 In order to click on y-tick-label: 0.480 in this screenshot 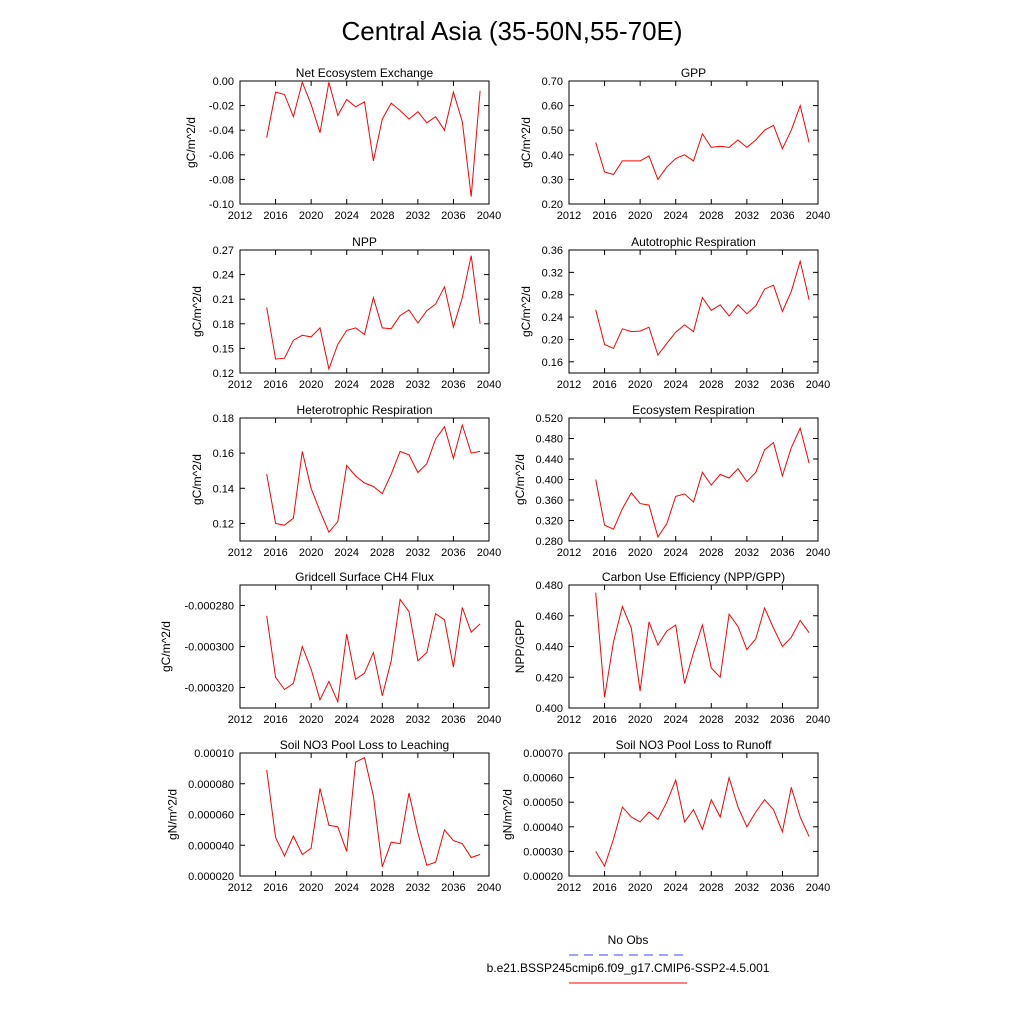, I will do `click(549, 440)`.